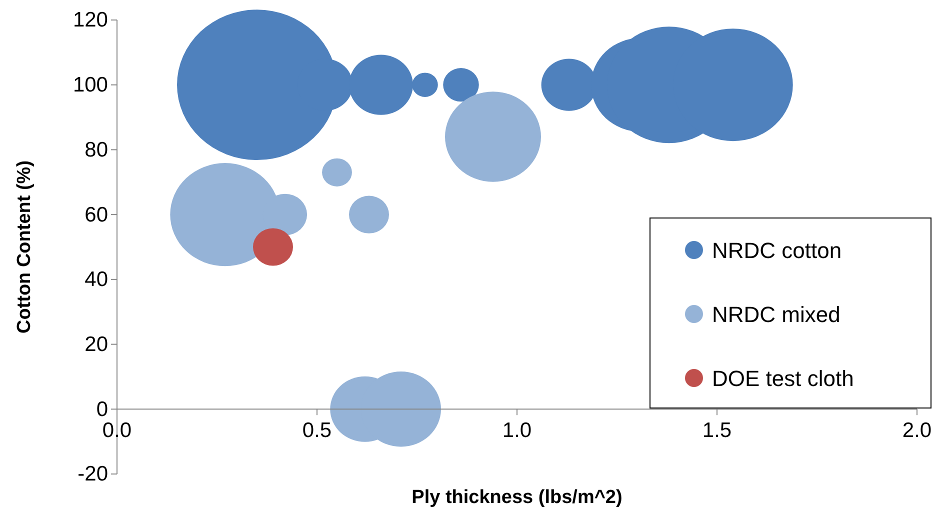  Describe the element at coordinates (24, 247) in the screenshot. I see `y-axis-title: Cotton Content (%)` at that location.